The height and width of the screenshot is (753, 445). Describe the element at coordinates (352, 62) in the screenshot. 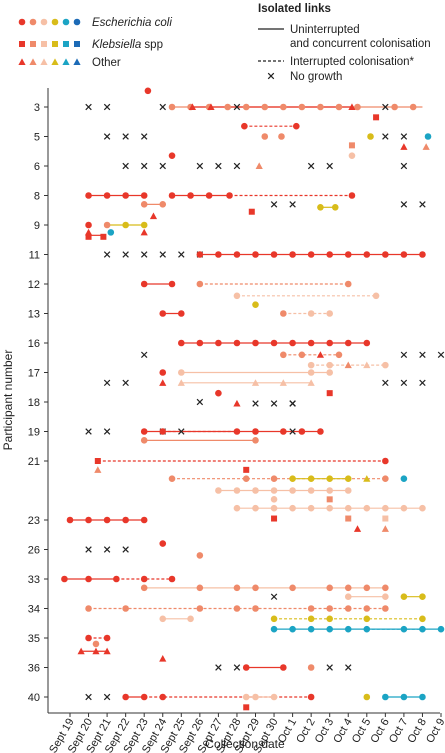

I see `legend-dashed-label: Interrupted colonisation*` at that location.